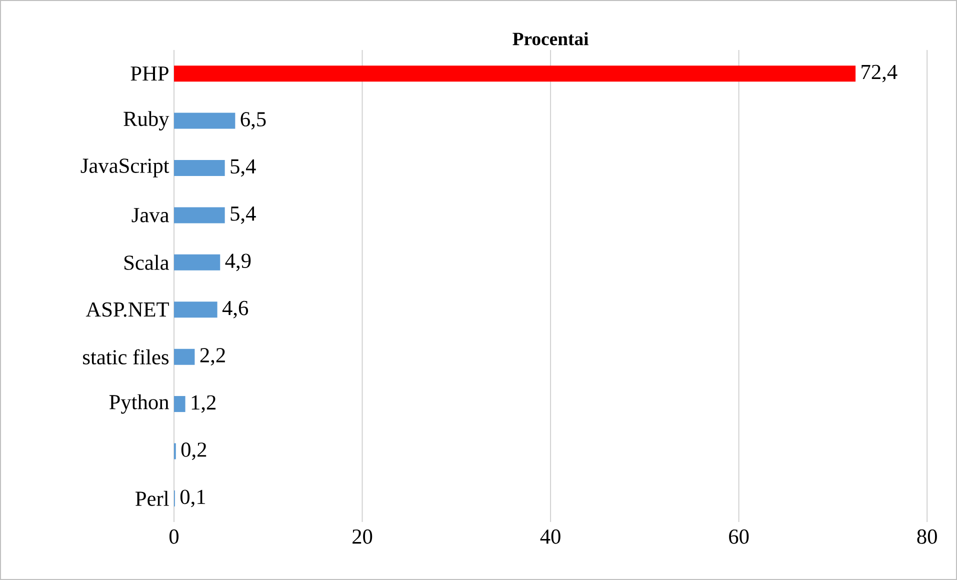 The height and width of the screenshot is (580, 957). Describe the element at coordinates (238, 263) in the screenshot. I see `data-label: 4,9` at that location.